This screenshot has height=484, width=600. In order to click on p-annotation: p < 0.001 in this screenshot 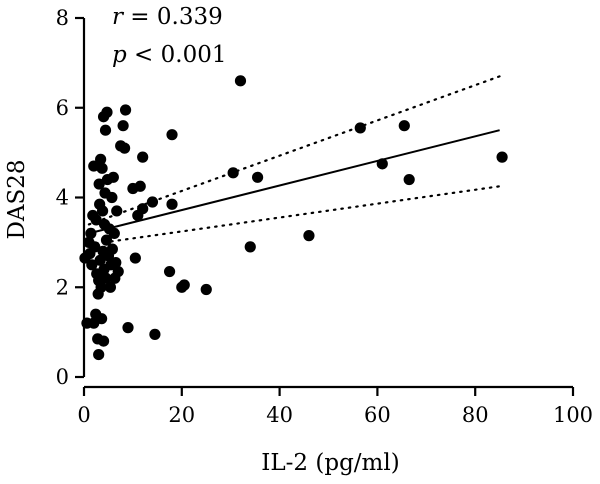, I will do `click(169, 55)`.